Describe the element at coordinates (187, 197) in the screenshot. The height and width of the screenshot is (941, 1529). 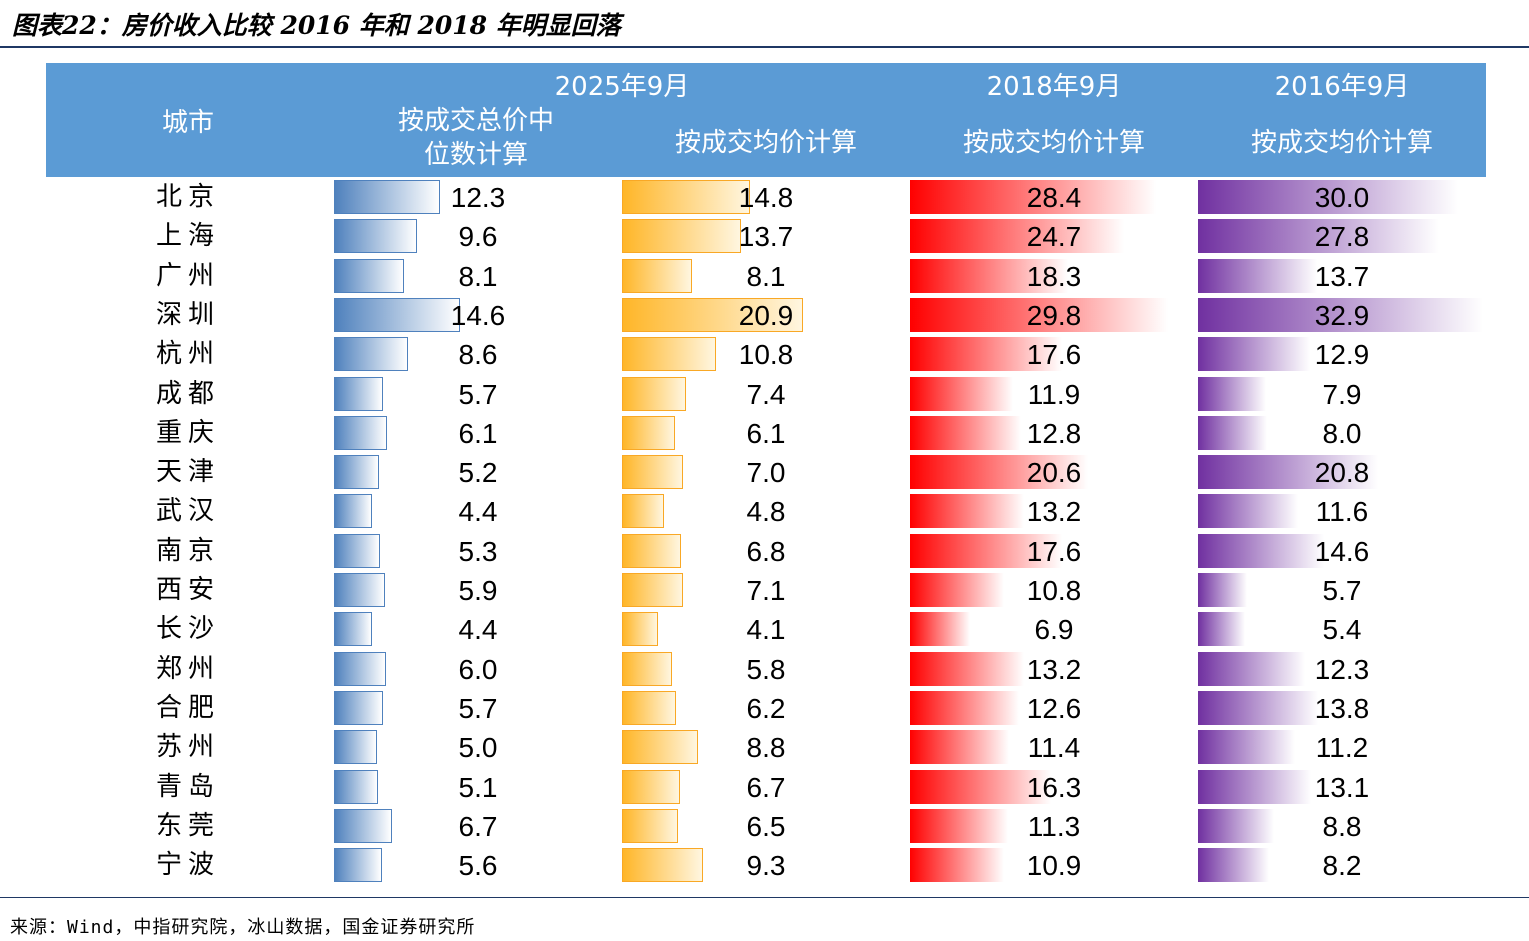
I see `city-label: 北京` at that location.